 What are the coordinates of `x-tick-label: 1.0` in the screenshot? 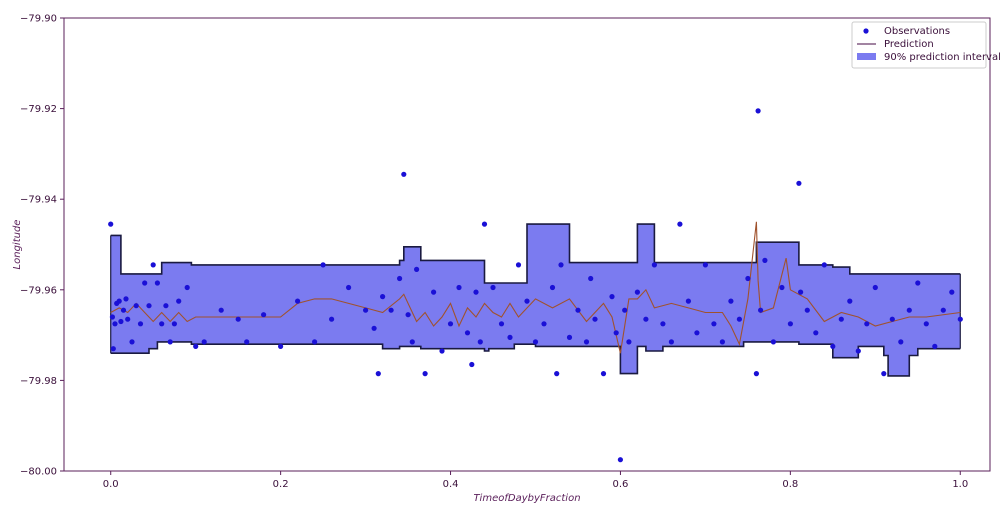 It's located at (960, 484).